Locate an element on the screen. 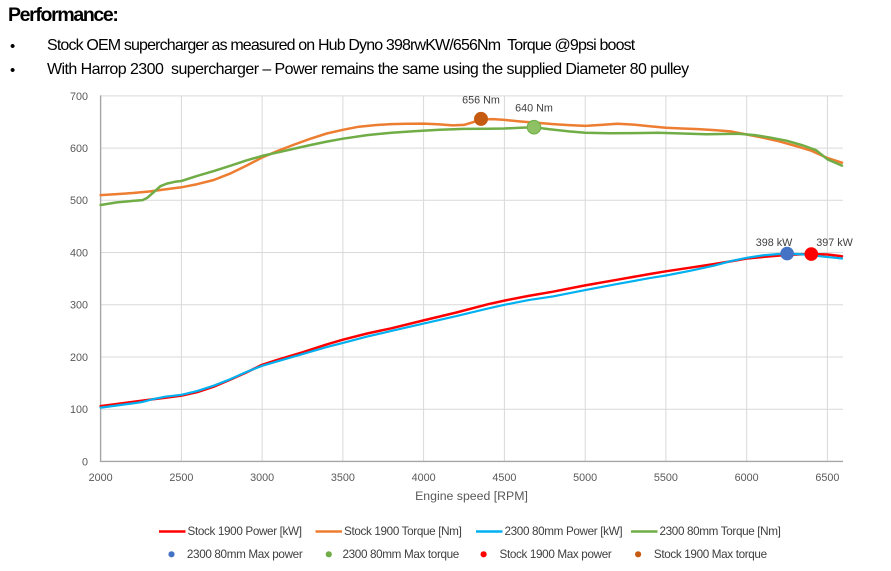  svg-text: 600 is located at coordinates (79, 149).